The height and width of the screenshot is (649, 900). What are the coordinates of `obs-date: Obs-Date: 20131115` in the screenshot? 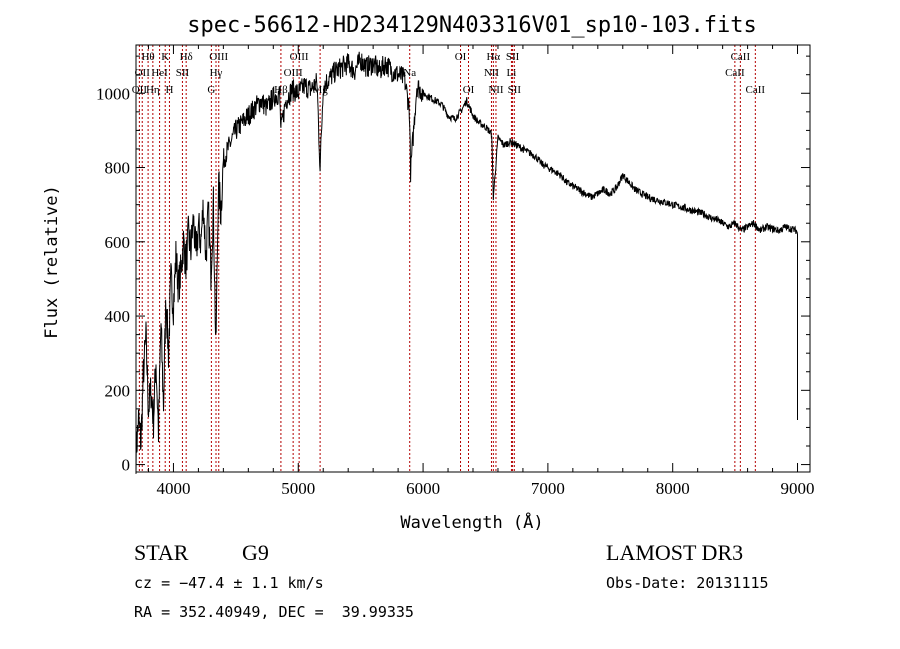 It's located at (687, 583).